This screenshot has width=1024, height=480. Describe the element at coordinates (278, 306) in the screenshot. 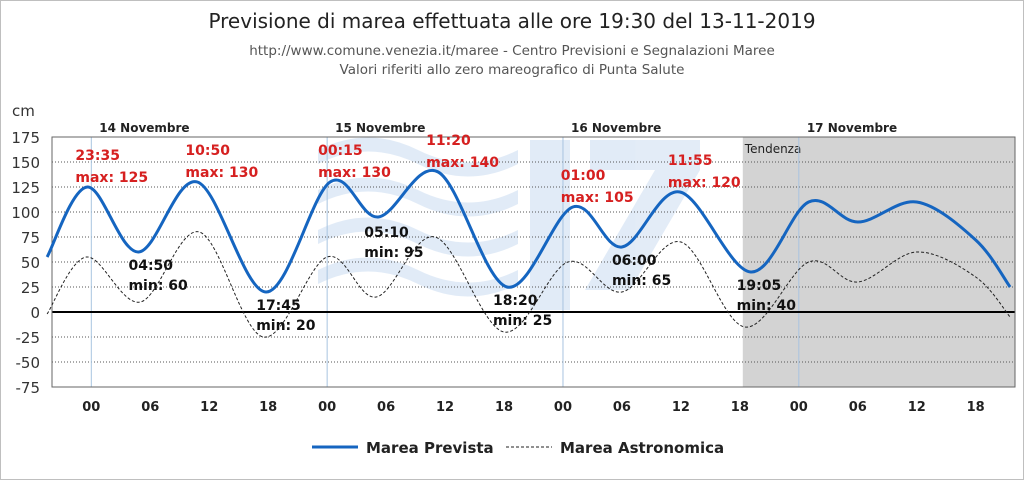

I see `low-tide-time: 17:45` at that location.